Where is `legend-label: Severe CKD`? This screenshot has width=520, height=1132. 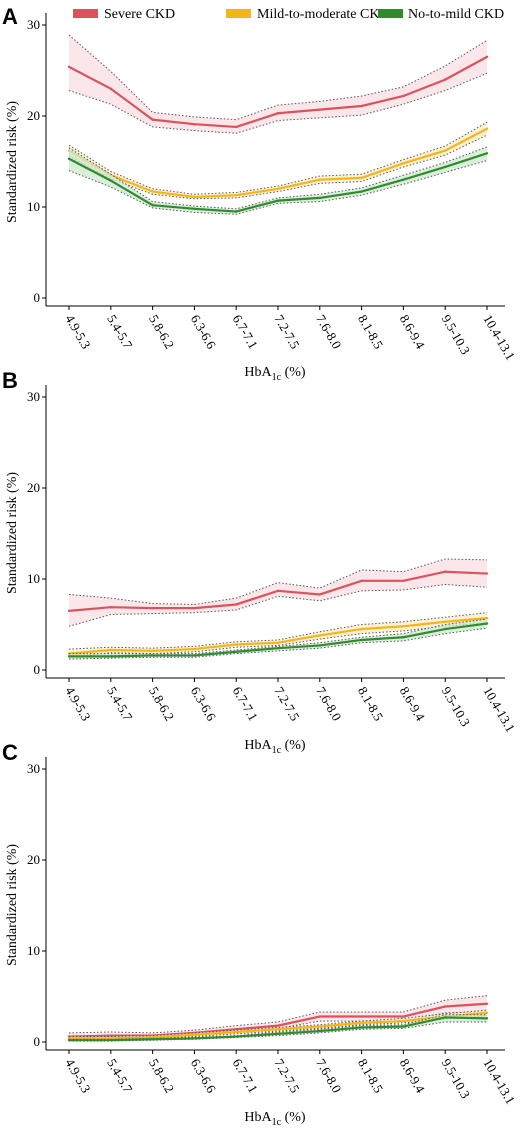 legend-label: Severe CKD is located at coordinates (139, 14).